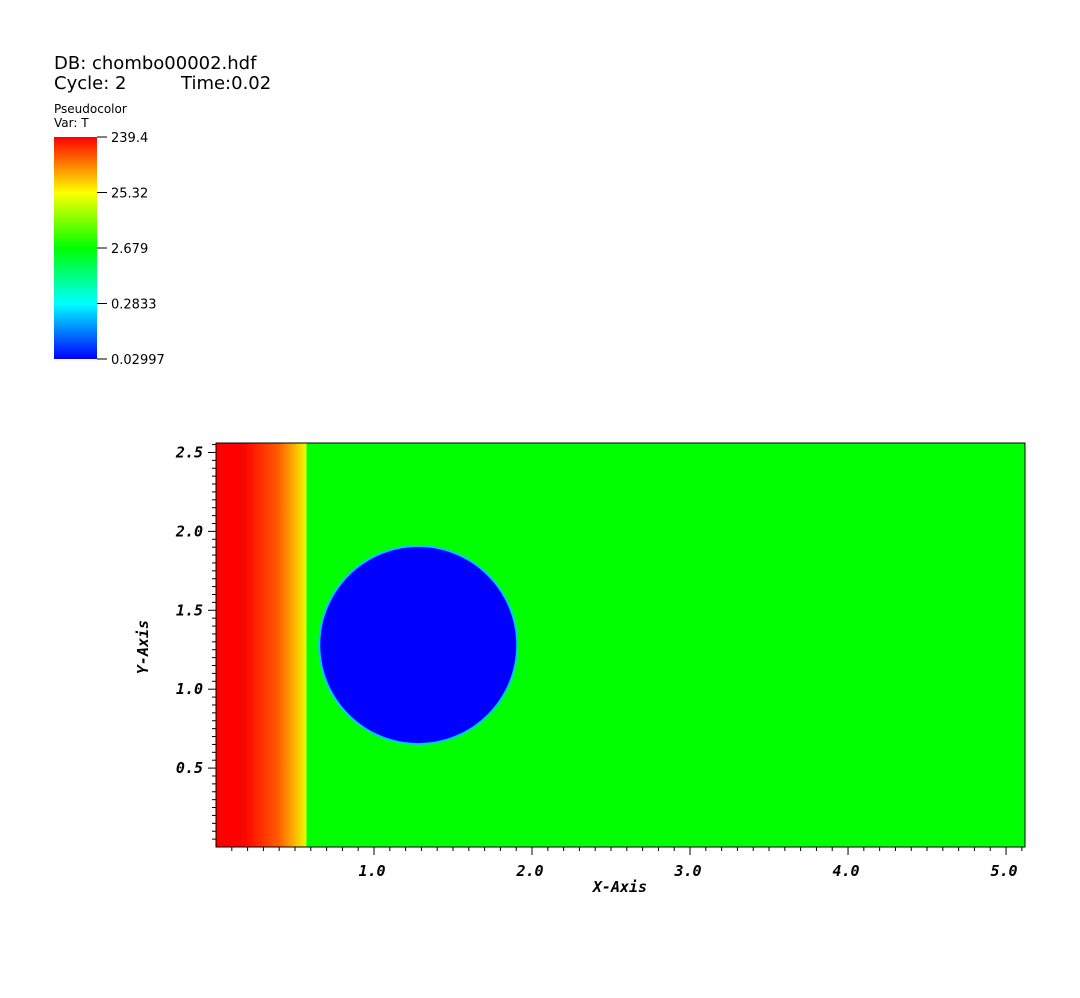 This screenshot has height=998, width=1080. I want to click on y-axis-labels: 0.5 1.0 1.5 2.0 2.5, so click(189, 610).